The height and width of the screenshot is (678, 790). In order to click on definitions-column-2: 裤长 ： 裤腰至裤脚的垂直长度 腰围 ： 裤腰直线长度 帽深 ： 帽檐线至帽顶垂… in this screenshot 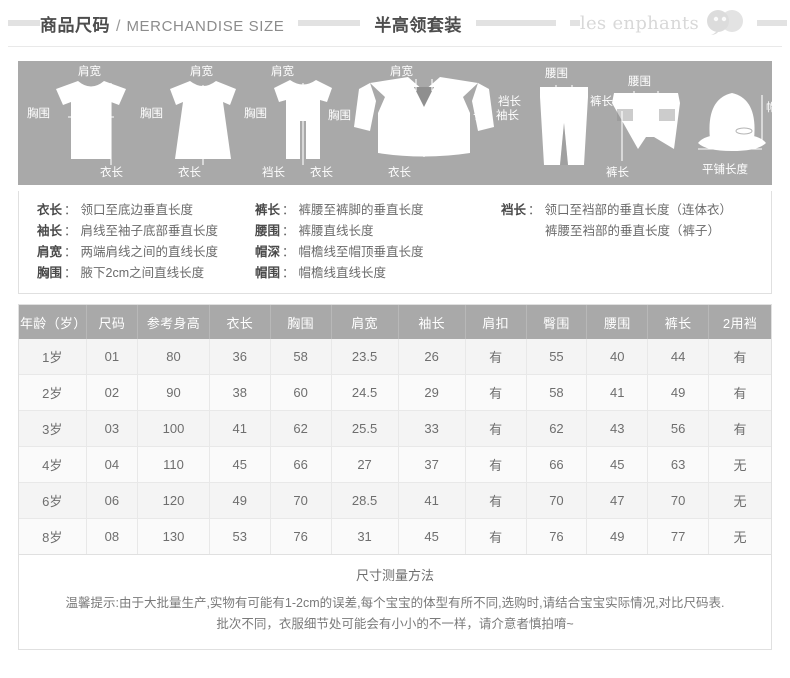, I will do `click(378, 242)`.